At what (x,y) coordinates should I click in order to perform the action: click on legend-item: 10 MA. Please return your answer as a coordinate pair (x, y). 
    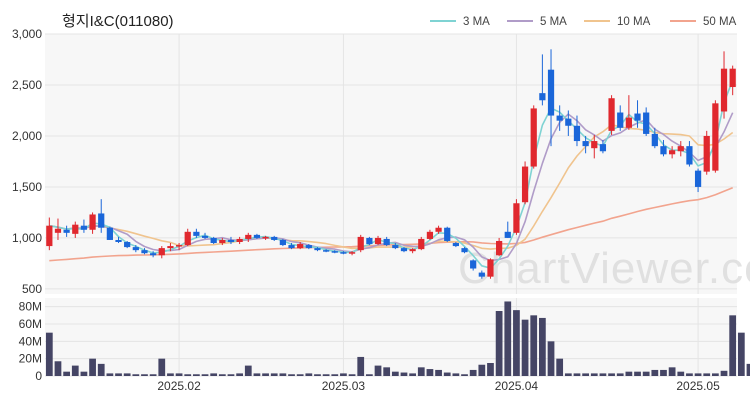
    Looking at the image, I should click on (617, 22).